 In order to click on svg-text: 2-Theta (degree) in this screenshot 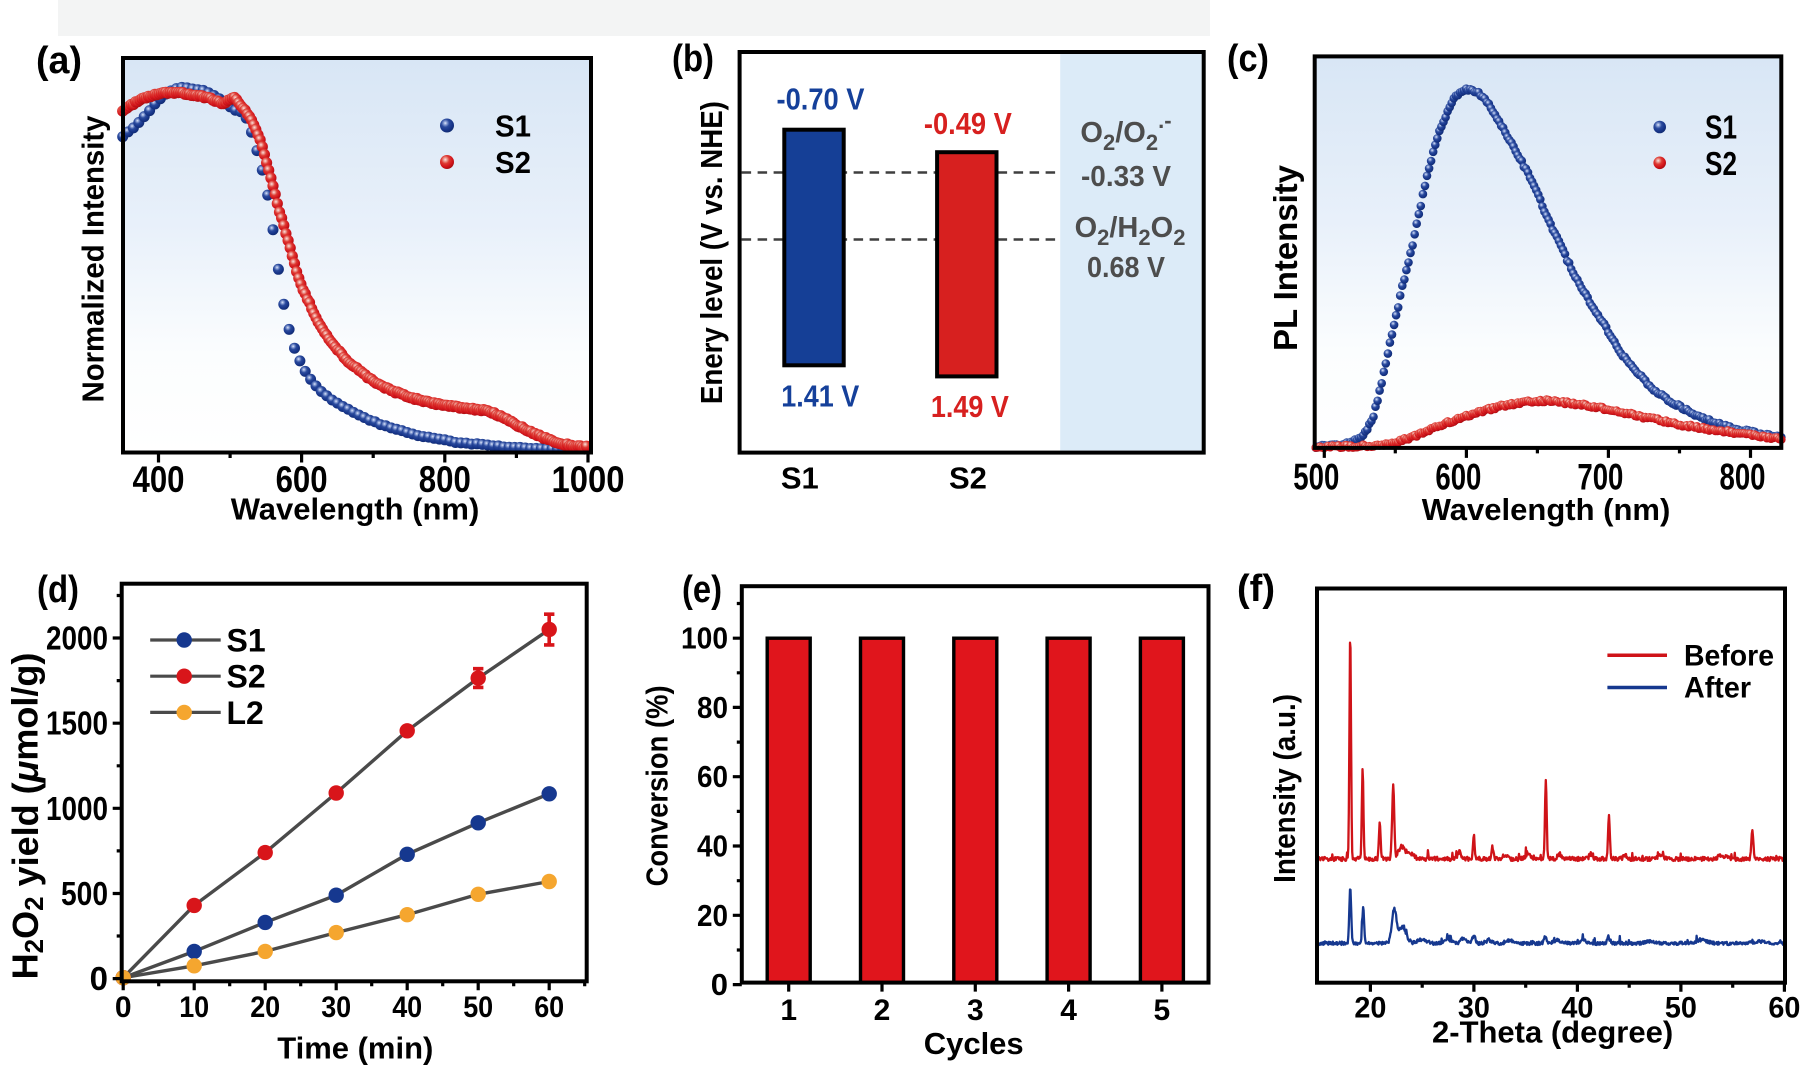, I will do `click(1552, 1032)`.